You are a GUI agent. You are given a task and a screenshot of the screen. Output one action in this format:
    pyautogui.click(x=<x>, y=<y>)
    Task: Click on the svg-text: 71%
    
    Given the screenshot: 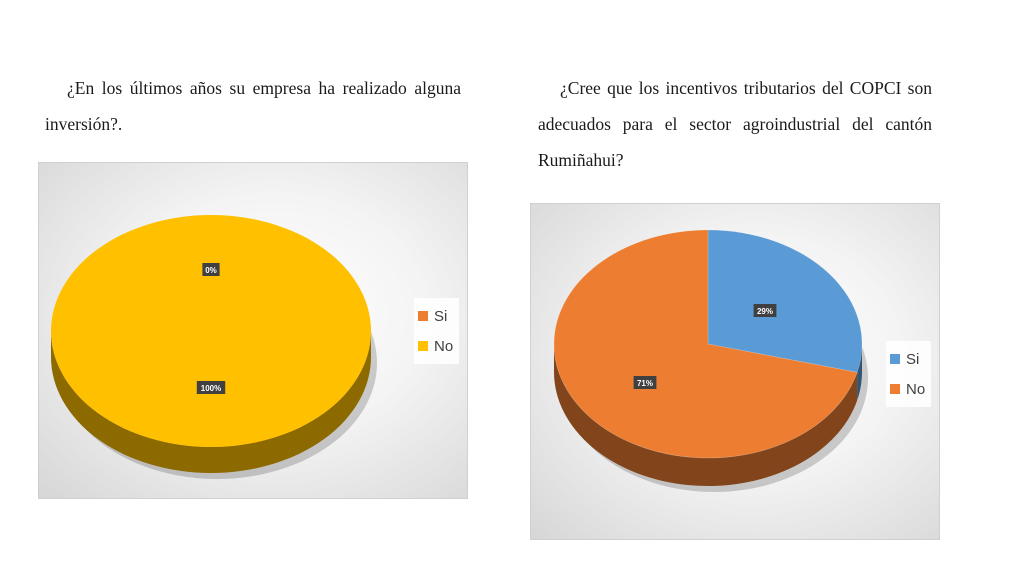 What is the action you would take?
    pyautogui.click(x=645, y=383)
    